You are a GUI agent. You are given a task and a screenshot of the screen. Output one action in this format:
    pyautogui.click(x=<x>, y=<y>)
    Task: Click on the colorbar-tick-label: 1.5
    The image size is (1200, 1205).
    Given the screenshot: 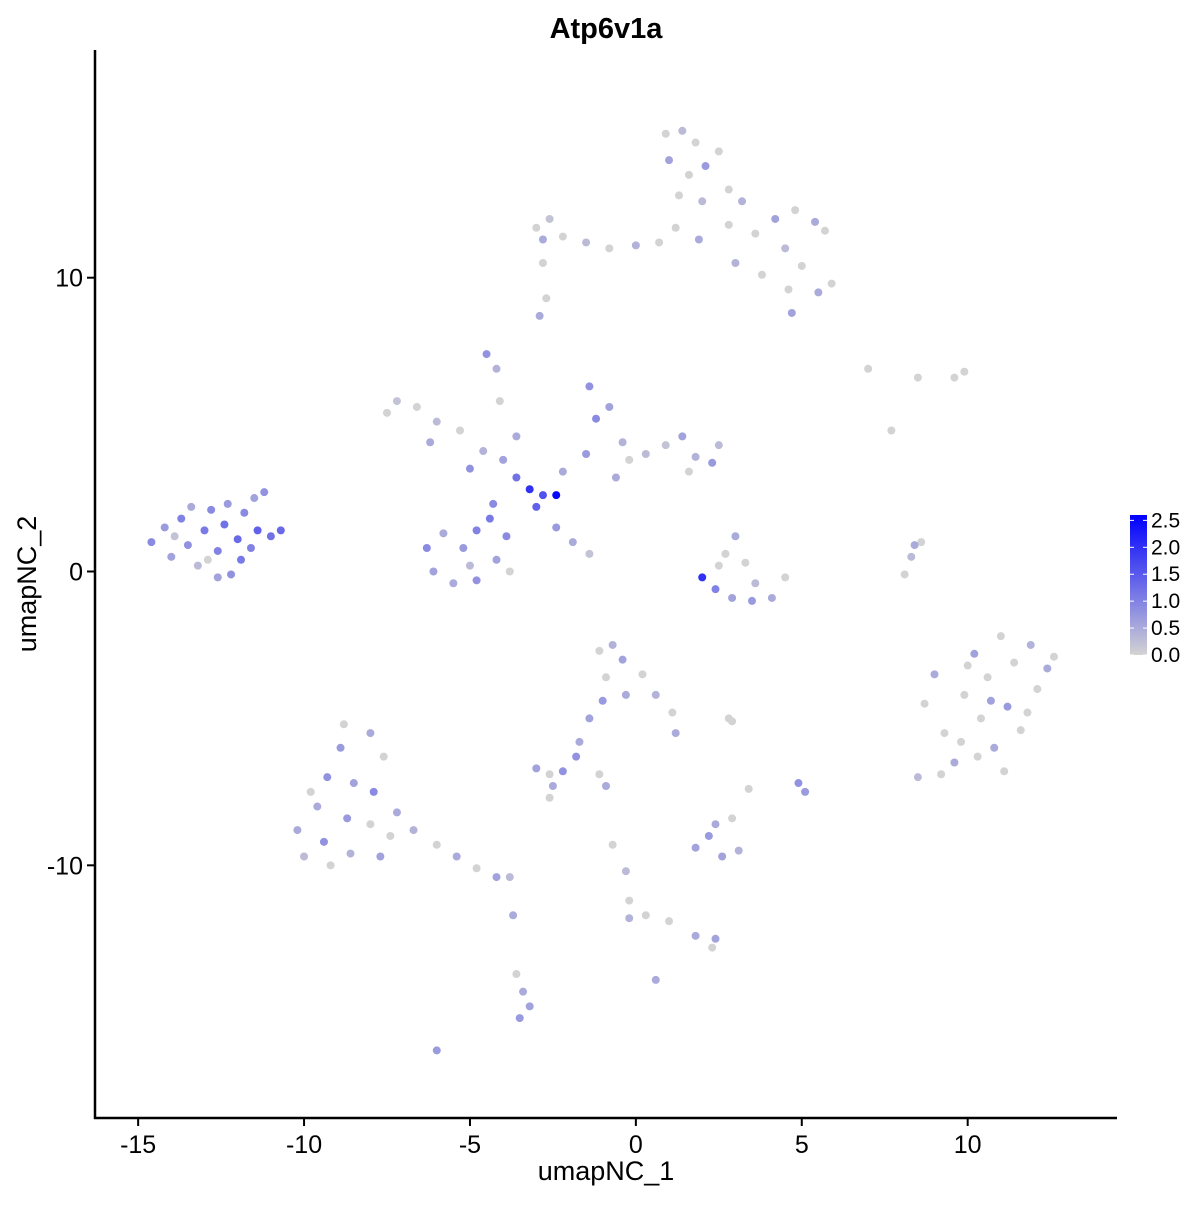 What is the action you would take?
    pyautogui.click(x=1165, y=574)
    